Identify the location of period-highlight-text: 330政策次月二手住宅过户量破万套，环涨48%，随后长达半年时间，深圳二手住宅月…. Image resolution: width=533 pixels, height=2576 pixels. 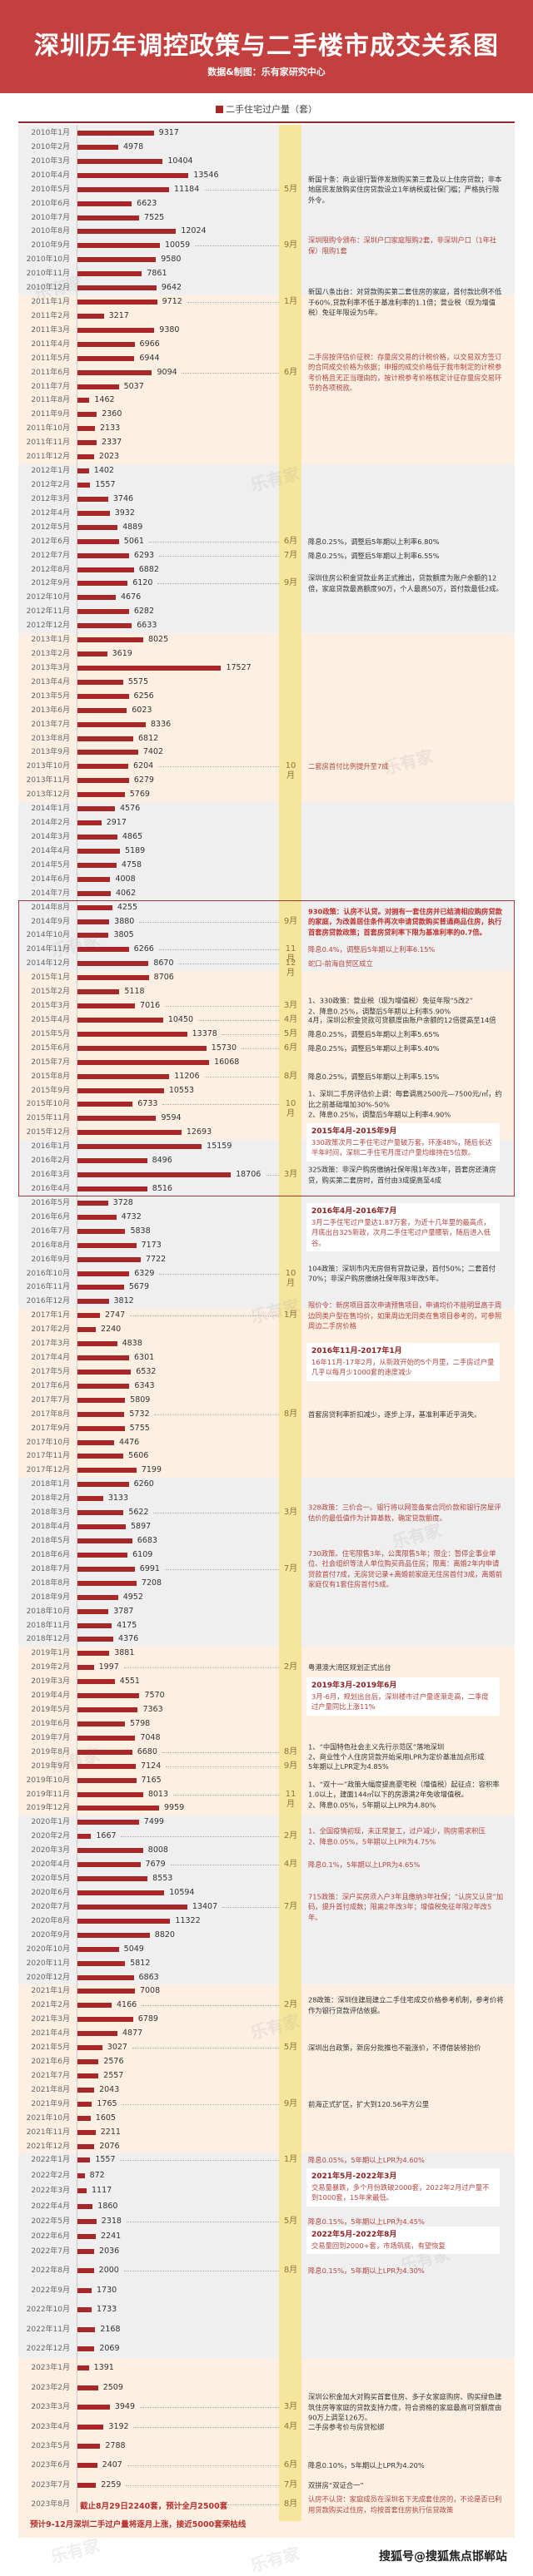
(401, 1147).